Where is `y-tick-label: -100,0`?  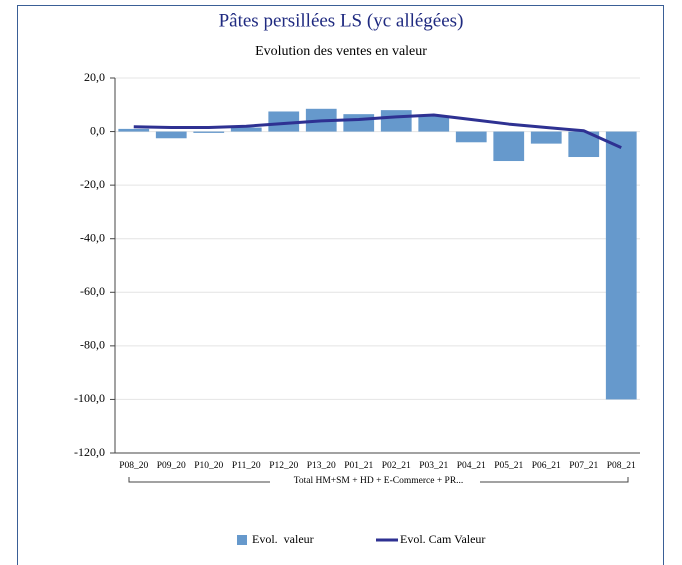 y-tick-label: -100,0 is located at coordinates (89, 398).